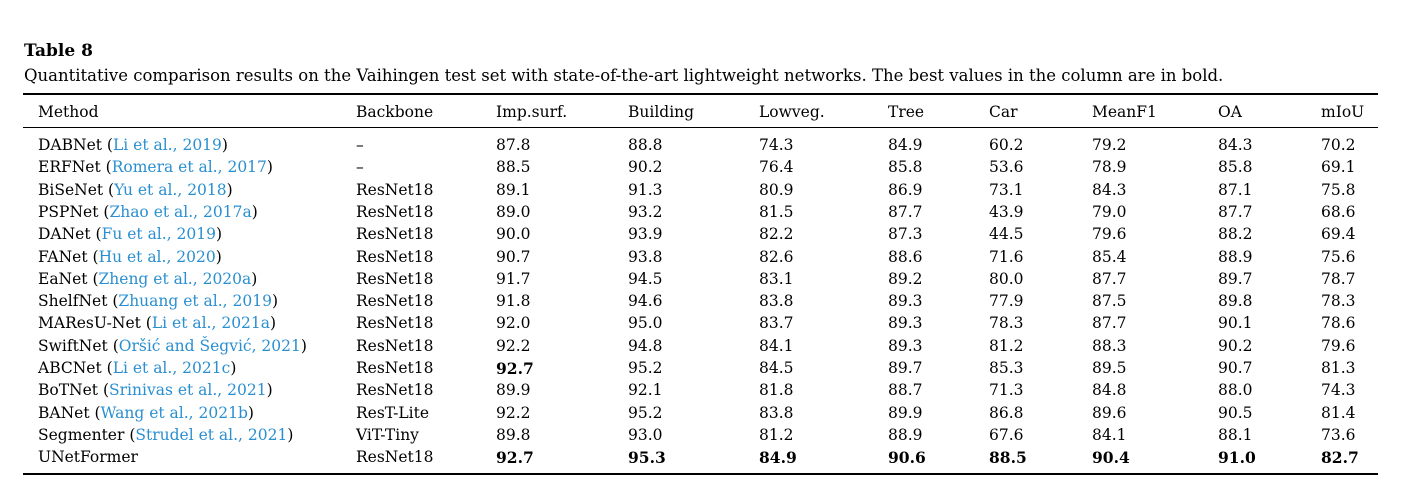  Describe the element at coordinates (1338, 345) in the screenshot. I see `metric-cell: 79.6` at that location.